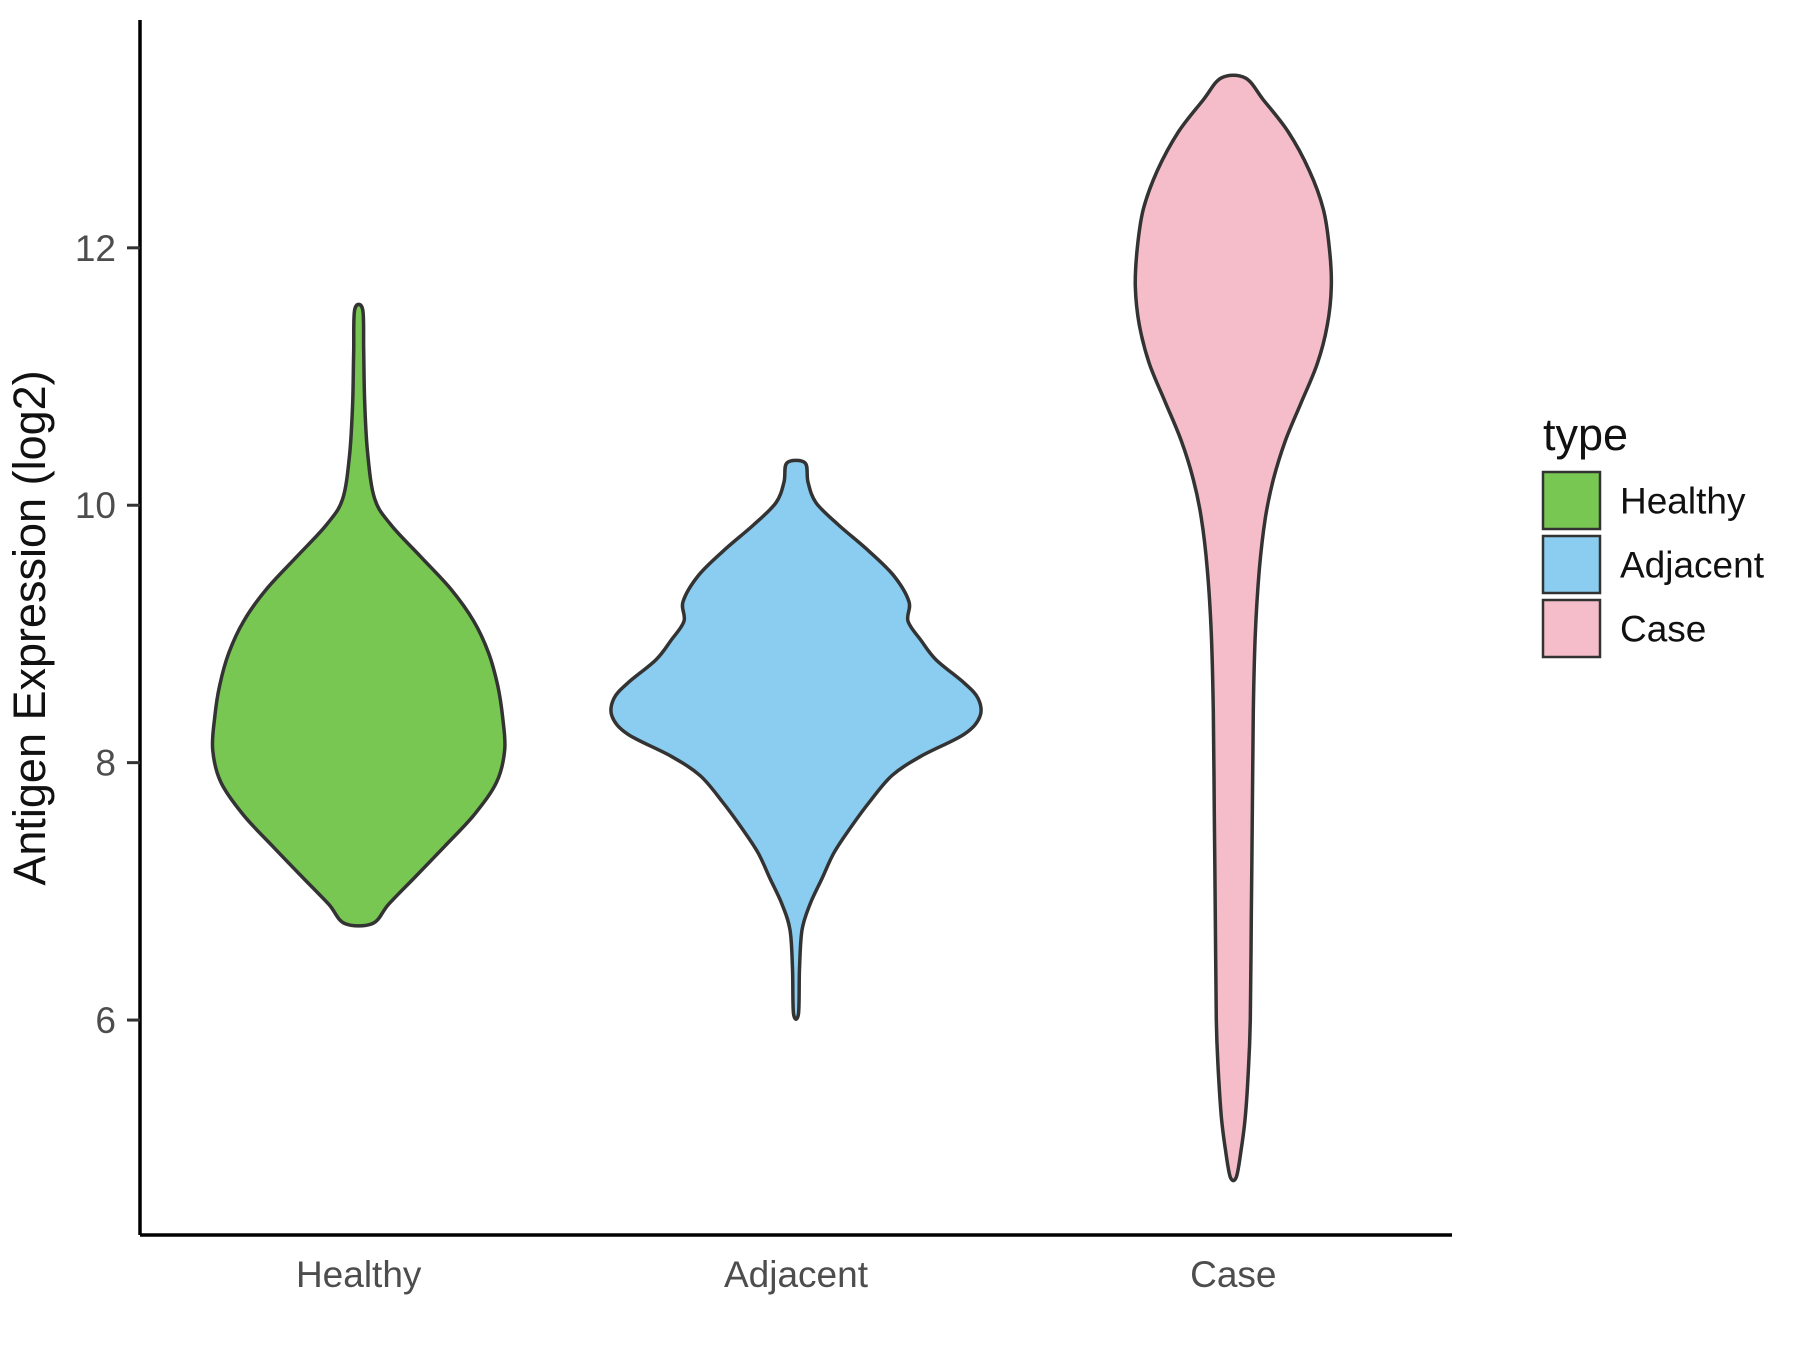 This screenshot has height=1355, width=1800. I want to click on y-axis-title: Antigen Expression (log2), so click(29, 627).